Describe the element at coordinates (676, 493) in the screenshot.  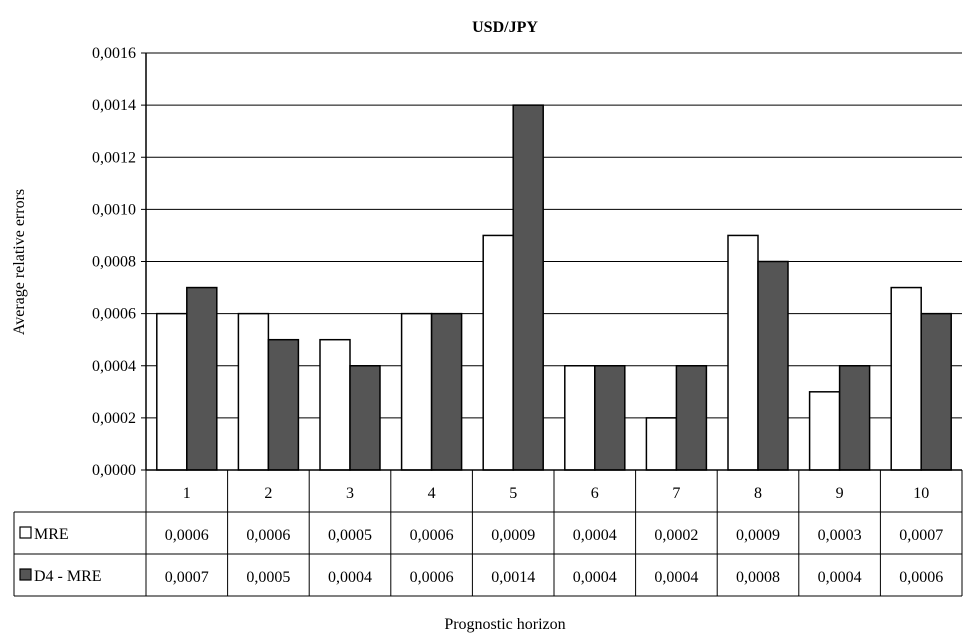
I see `x-tick-label: 7` at that location.